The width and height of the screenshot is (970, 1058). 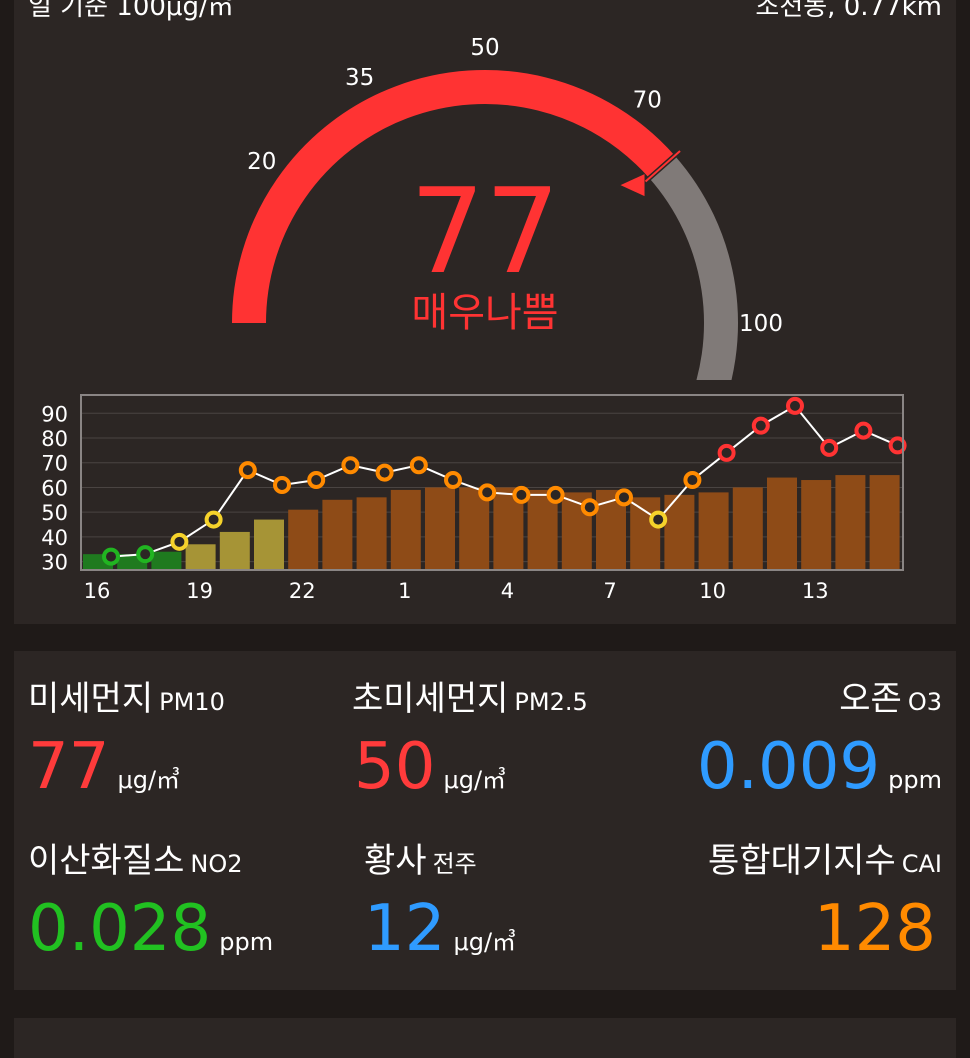 I want to click on metric-sub-text: PM10, so click(x=192, y=702).